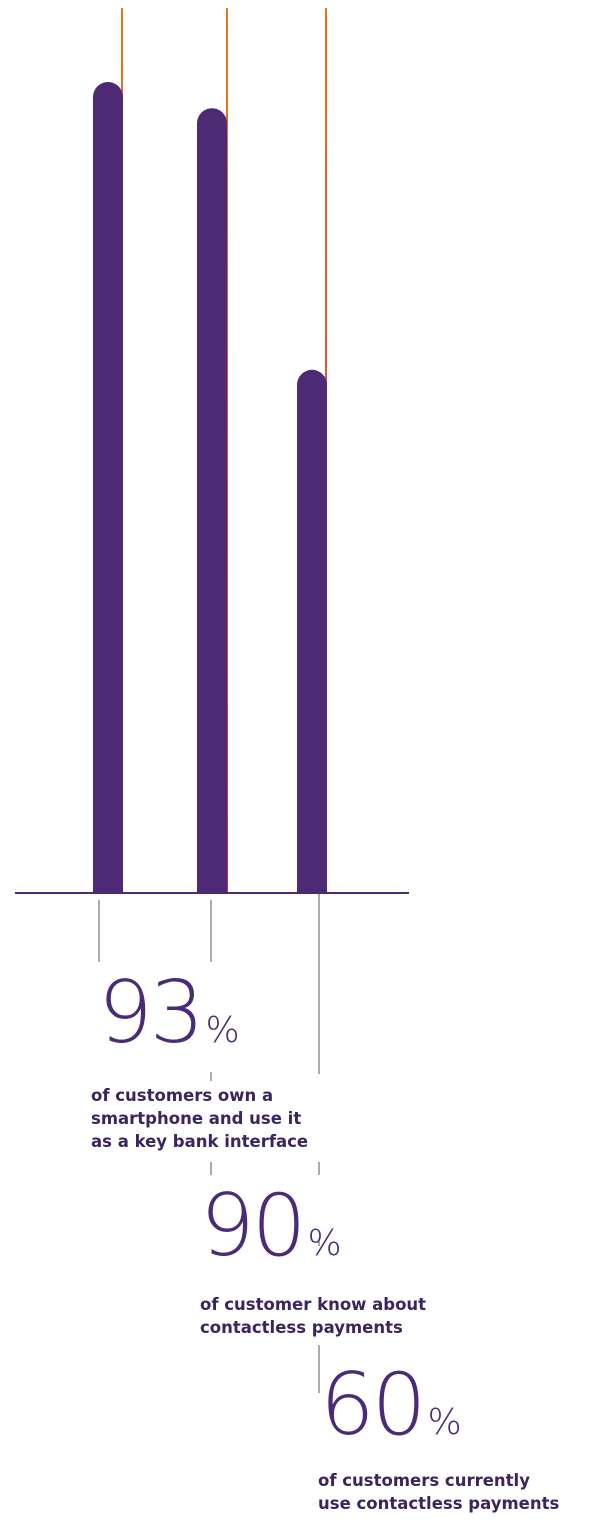 The width and height of the screenshot is (598, 1528). What do you see at coordinates (324, 1243) in the screenshot?
I see `stat-90-unit: %` at bounding box center [324, 1243].